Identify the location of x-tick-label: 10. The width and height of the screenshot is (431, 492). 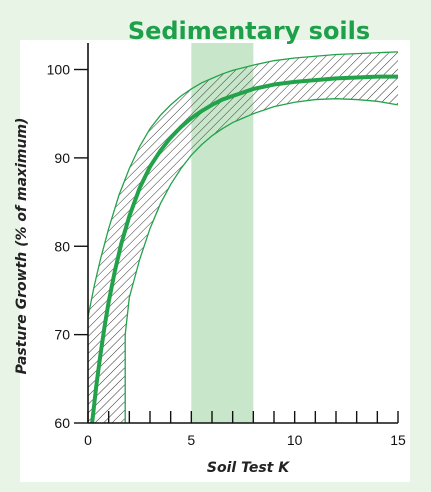
(295, 440).